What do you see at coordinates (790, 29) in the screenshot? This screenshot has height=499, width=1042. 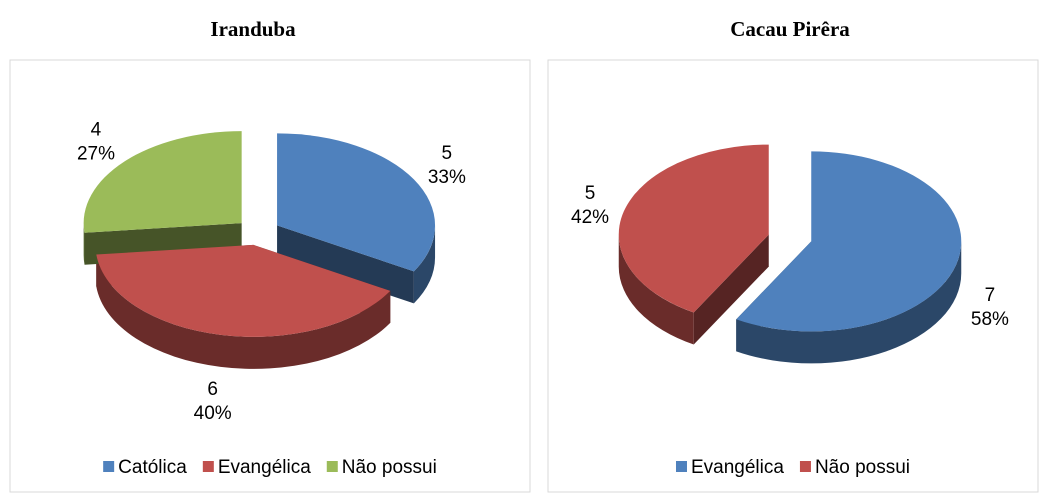 I see `chart-title: Cacau Pirêra` at bounding box center [790, 29].